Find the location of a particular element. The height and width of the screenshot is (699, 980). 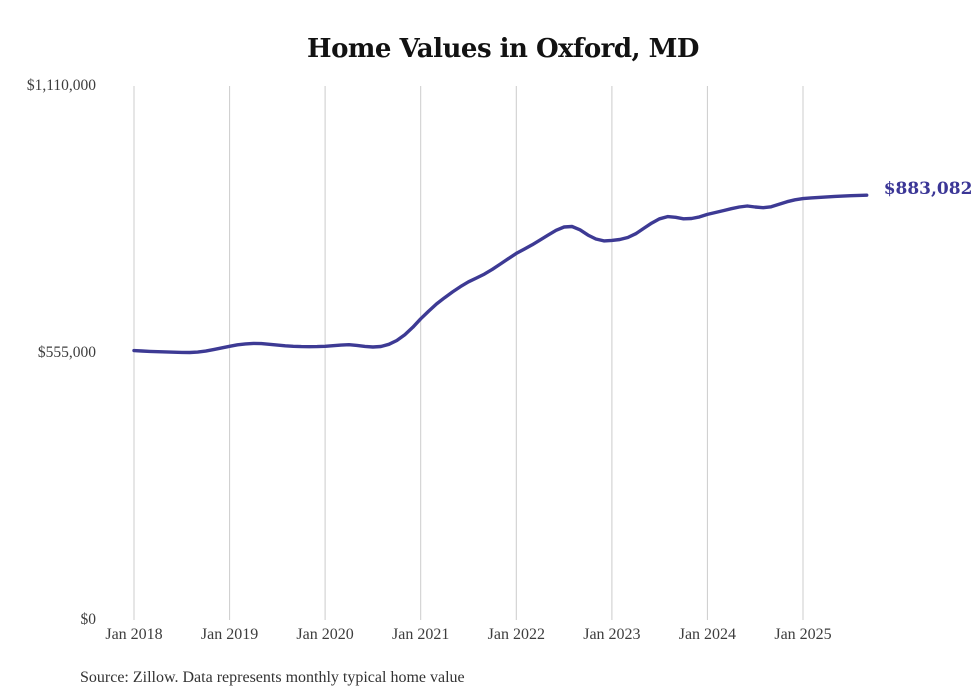

x-axis-tick-label: Jan 2020 is located at coordinates (325, 634).